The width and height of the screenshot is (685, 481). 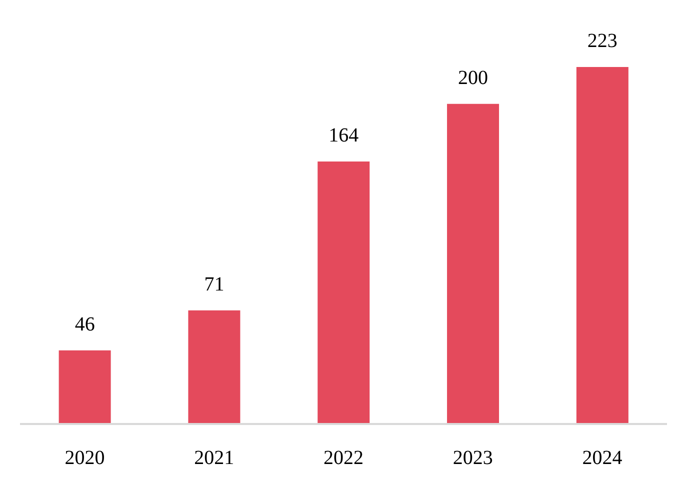 I want to click on data-label: 200, so click(x=473, y=77).